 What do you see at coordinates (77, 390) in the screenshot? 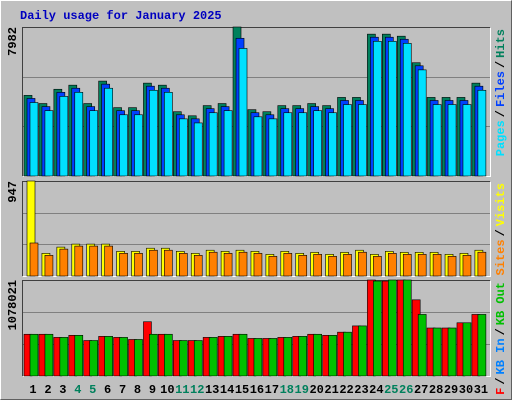
I see `x-tick-label: 4` at bounding box center [77, 390].